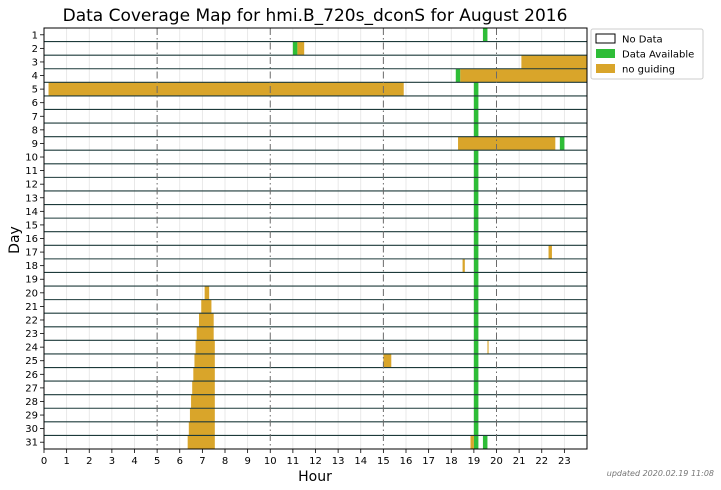  Describe the element at coordinates (202, 461) in the screenshot. I see `x-tick-label: 7` at that location.